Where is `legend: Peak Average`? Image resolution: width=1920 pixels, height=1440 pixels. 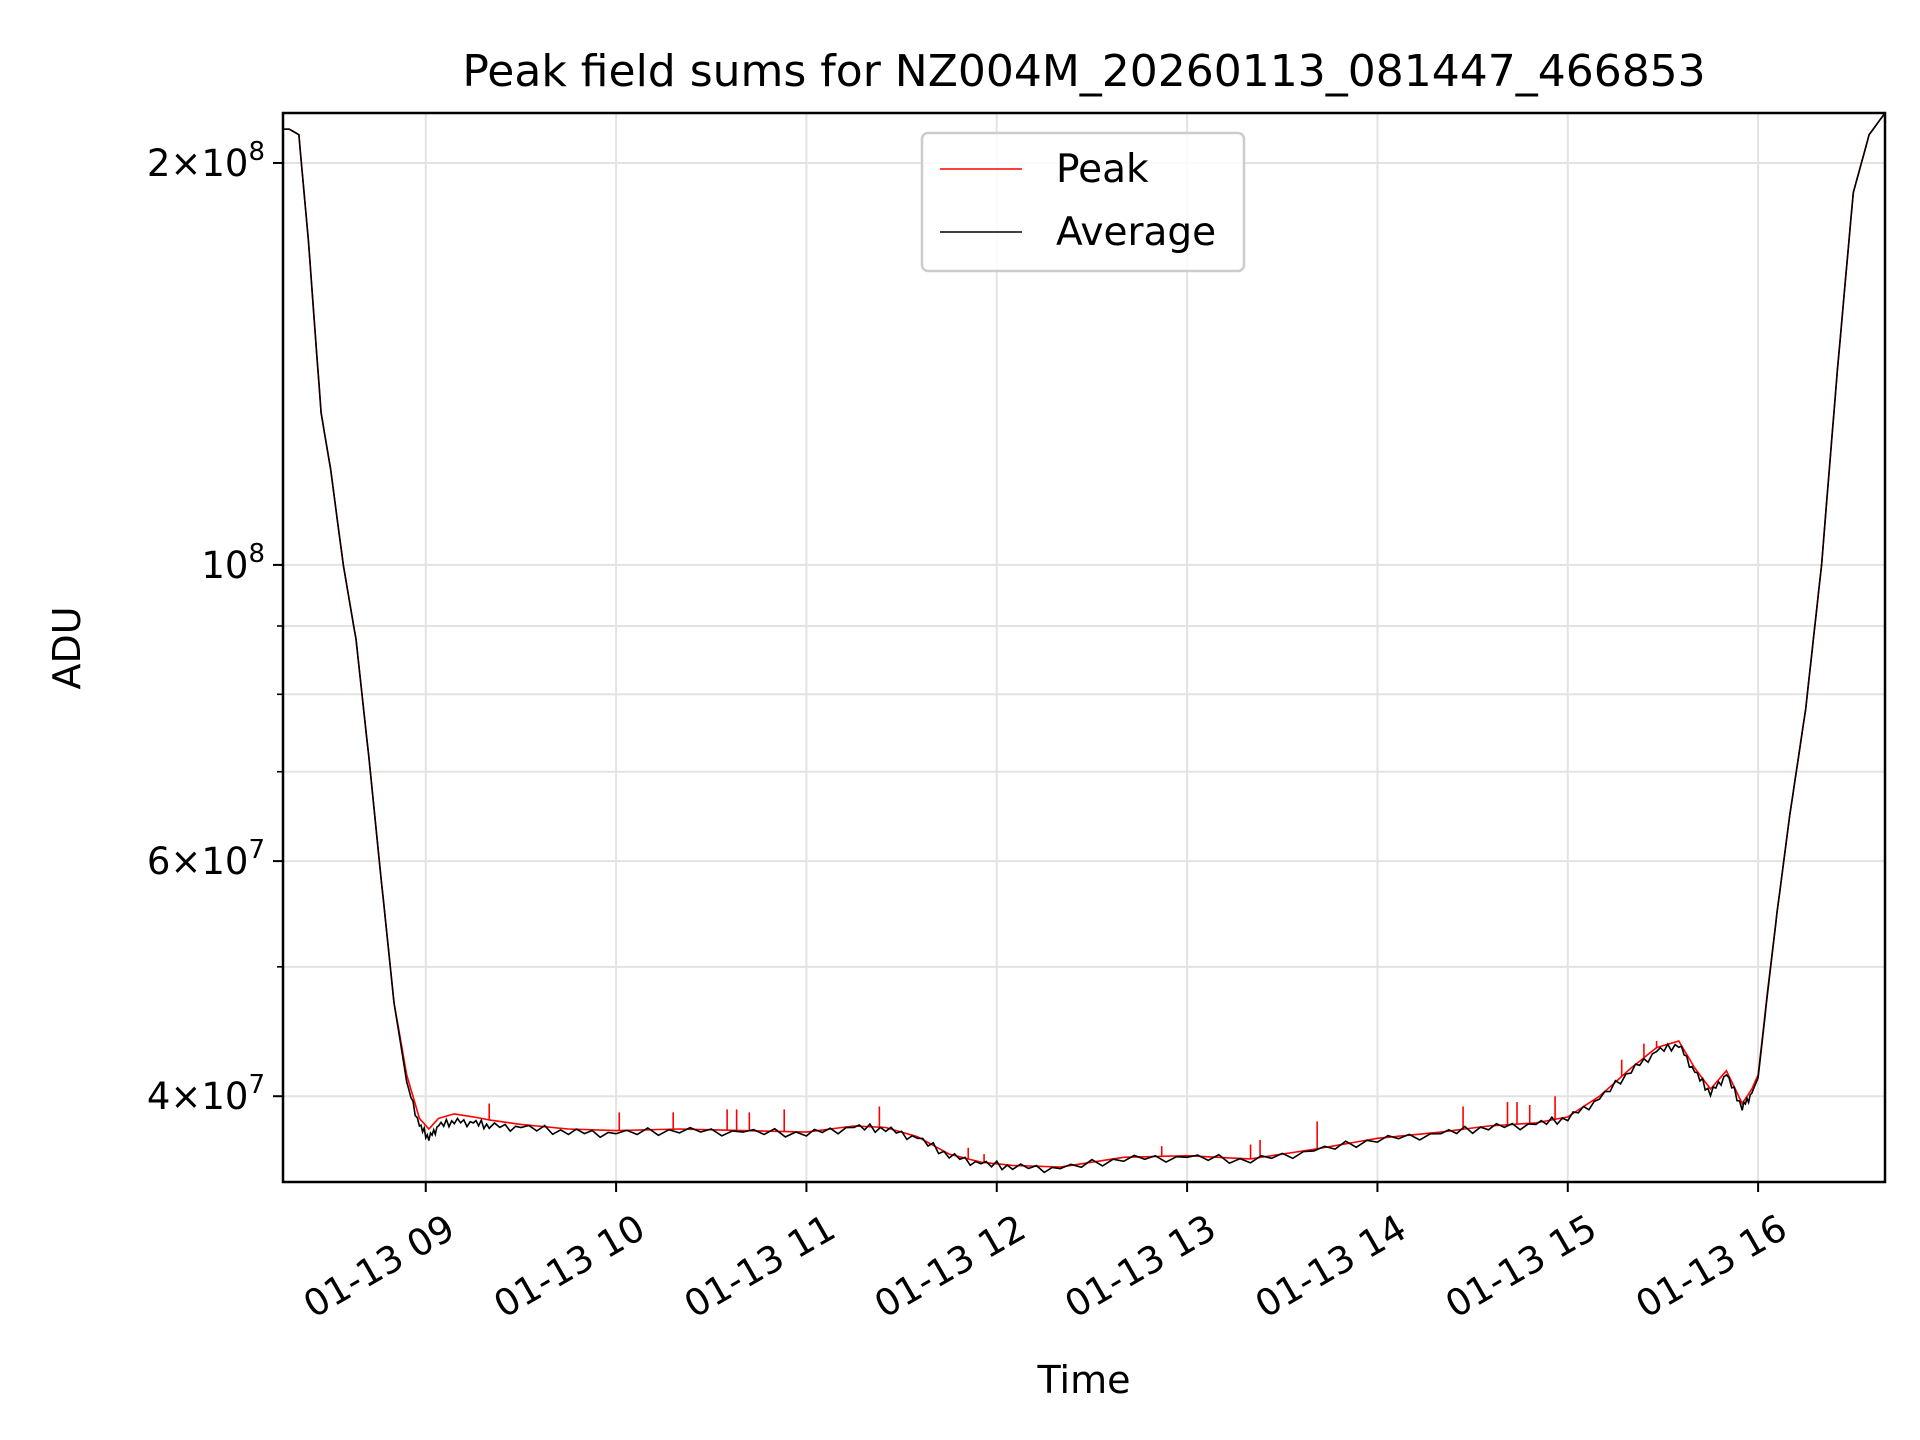
legend: Peak Average is located at coordinates (1083, 202).